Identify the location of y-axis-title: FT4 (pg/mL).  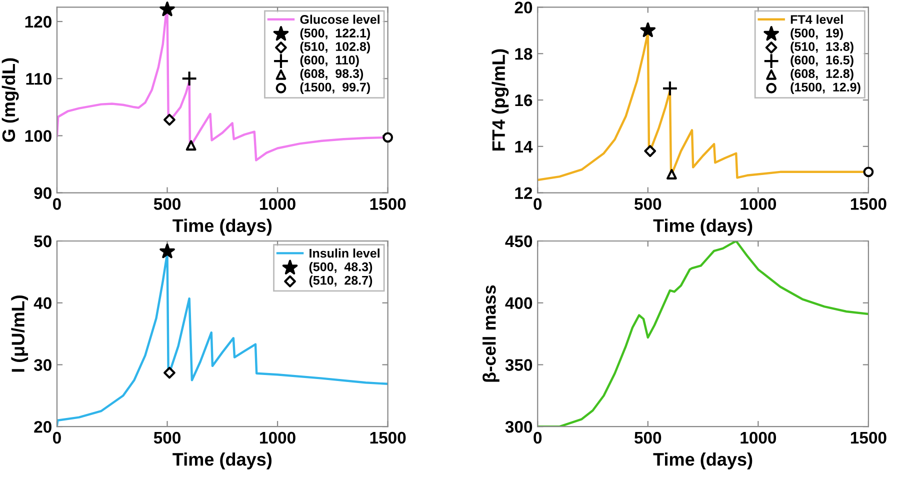
(500, 99).